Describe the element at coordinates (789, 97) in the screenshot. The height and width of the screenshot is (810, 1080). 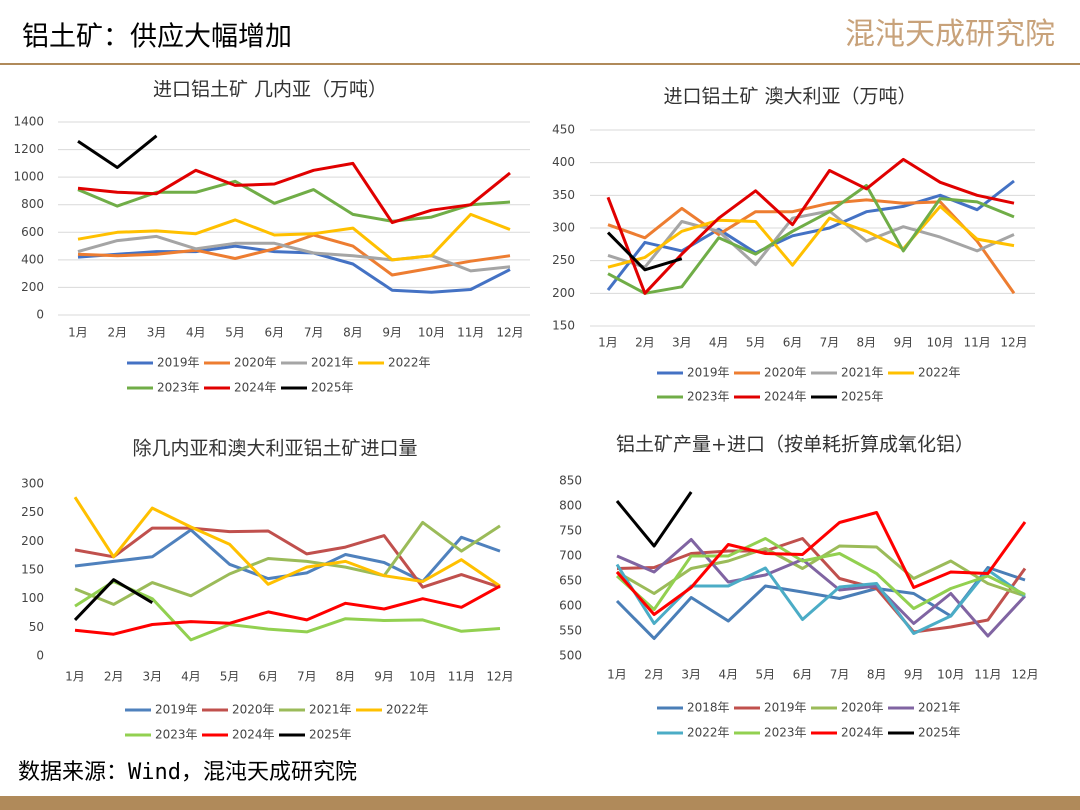
I see `chart-title: 进口铝土矿 澳大利亚（万吨）` at that location.